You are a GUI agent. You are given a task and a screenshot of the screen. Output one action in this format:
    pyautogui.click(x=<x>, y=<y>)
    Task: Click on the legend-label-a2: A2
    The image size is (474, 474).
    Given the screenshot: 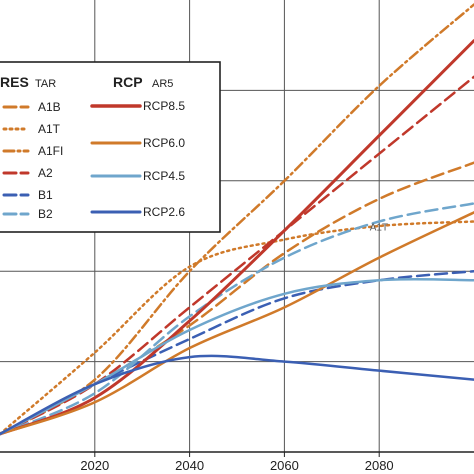 What is the action you would take?
    pyautogui.click(x=45, y=173)
    